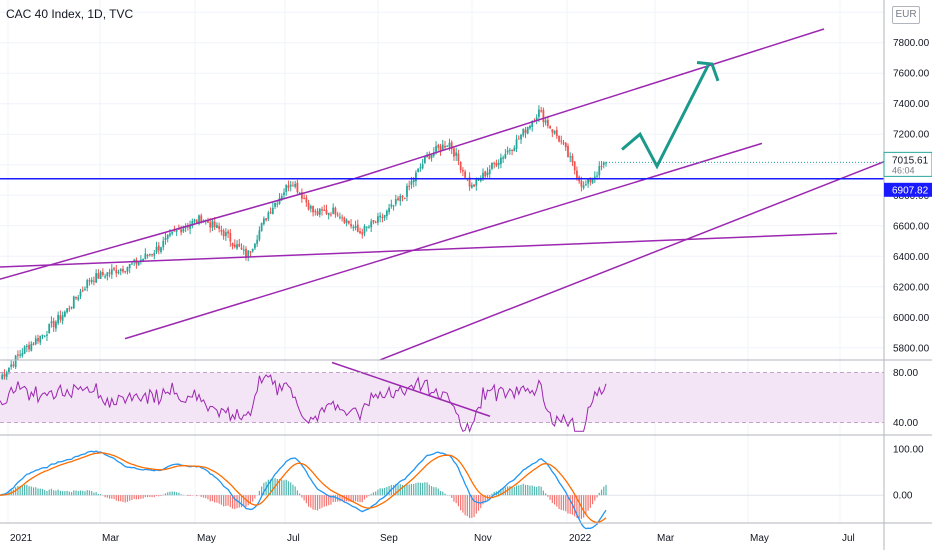 This screenshot has width=932, height=550. Describe the element at coordinates (303, 488) in the screenshot. I see `signal-line` at that location.